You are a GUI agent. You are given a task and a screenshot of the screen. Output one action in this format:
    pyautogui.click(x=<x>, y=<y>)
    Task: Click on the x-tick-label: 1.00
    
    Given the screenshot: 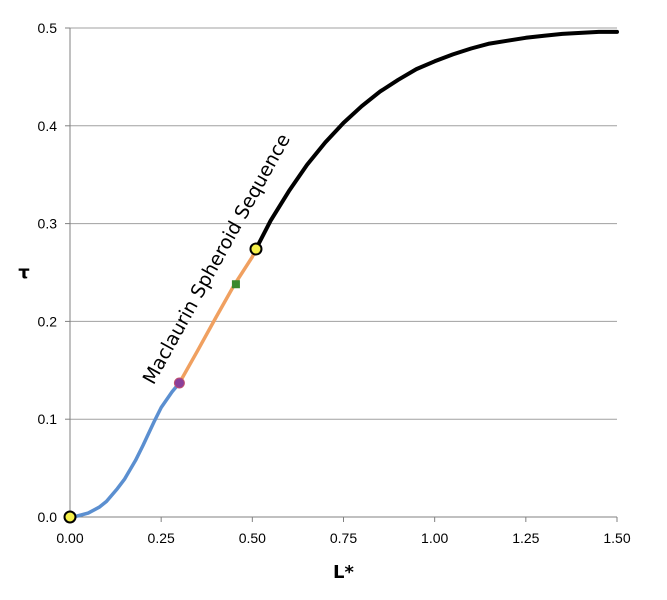 What is the action you would take?
    pyautogui.click(x=434, y=538)
    